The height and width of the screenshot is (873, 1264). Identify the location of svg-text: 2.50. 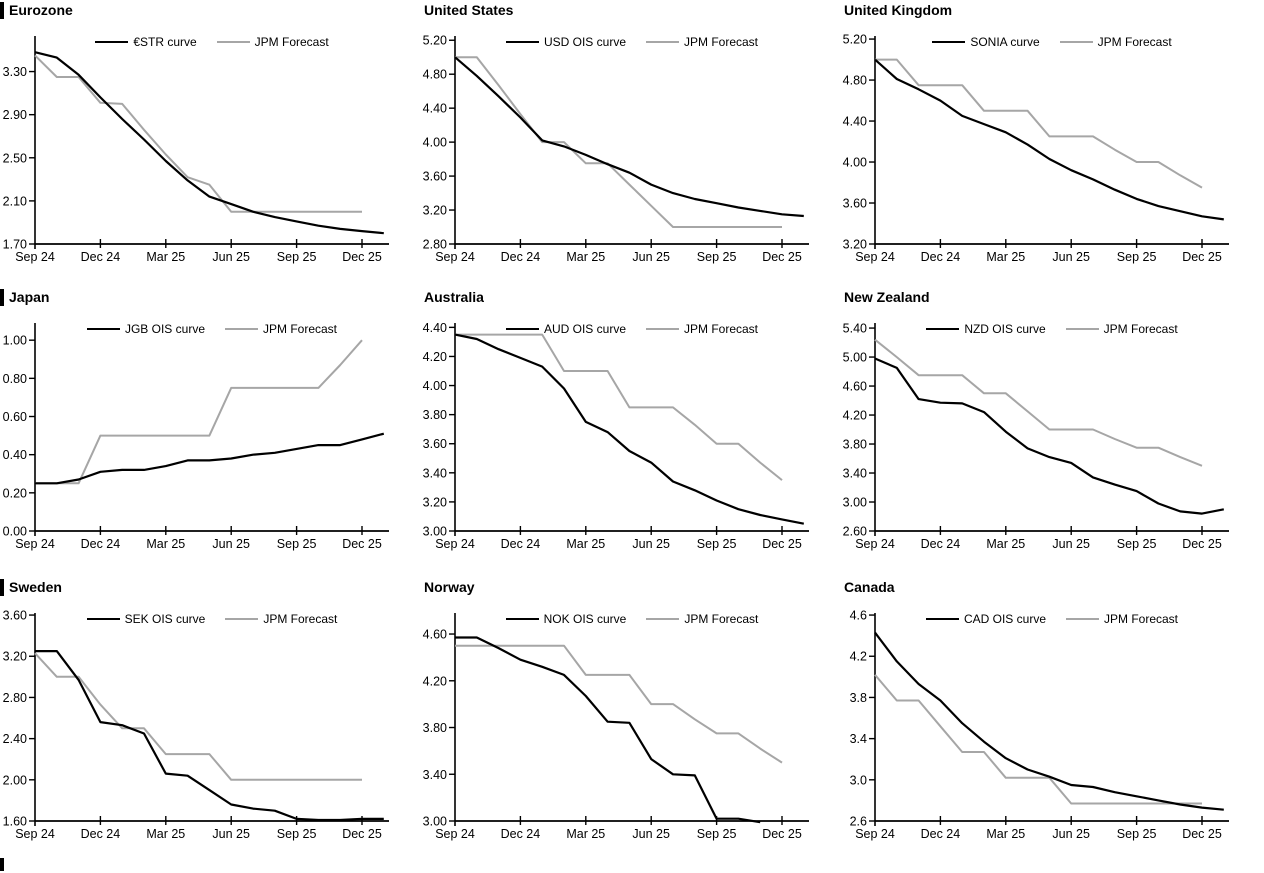
(15, 158).